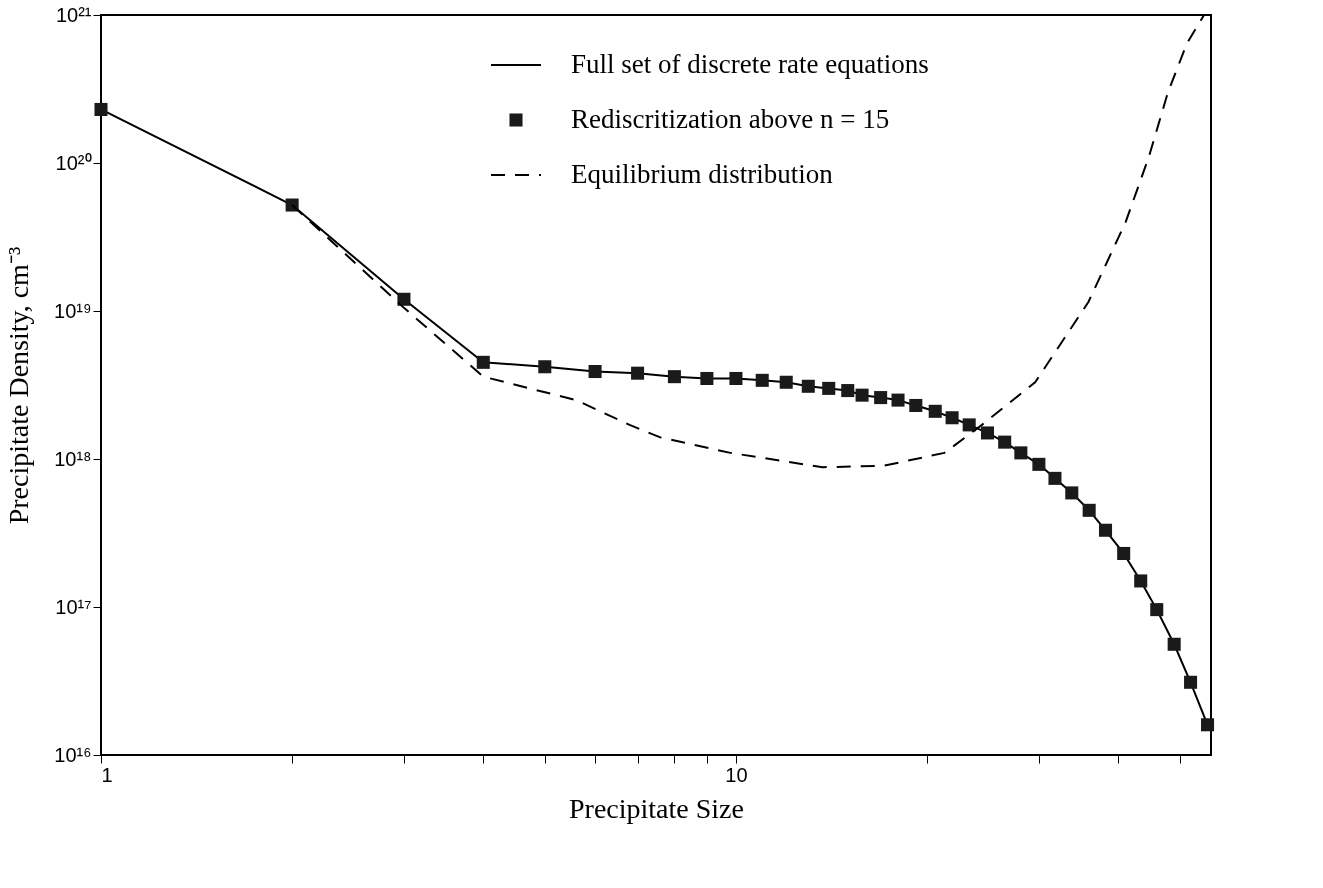 The width and height of the screenshot is (1323, 888). What do you see at coordinates (19, 385) in the screenshot?
I see `y-axis-title: Precipitate Density, cm⁻³` at bounding box center [19, 385].